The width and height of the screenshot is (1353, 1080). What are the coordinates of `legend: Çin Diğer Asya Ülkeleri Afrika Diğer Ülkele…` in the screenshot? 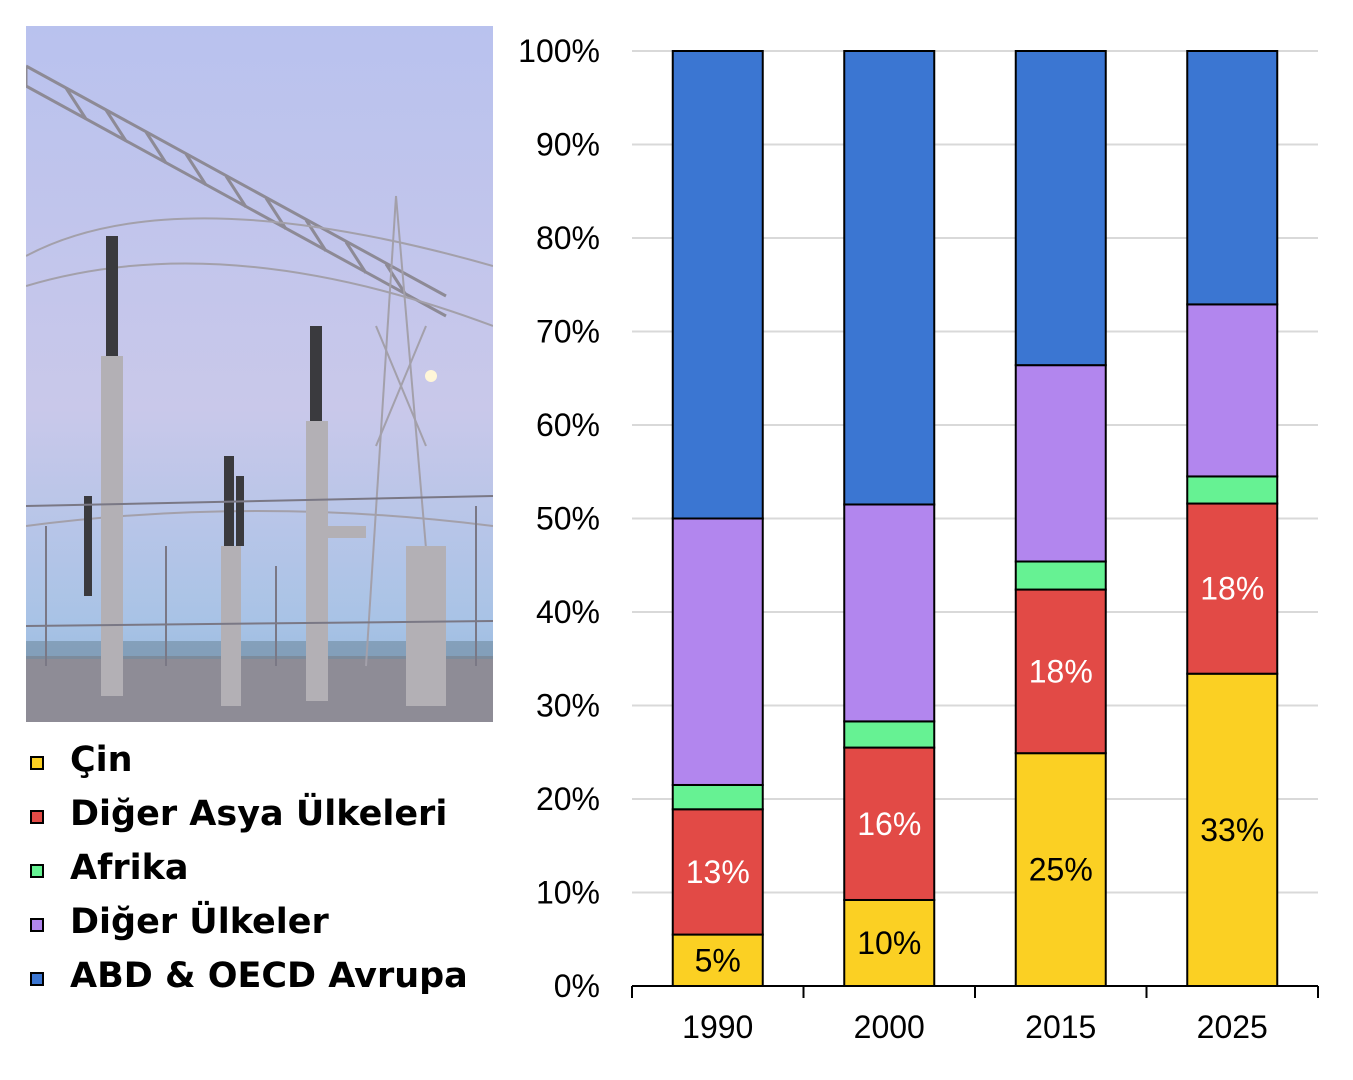 It's located at (261, 875).